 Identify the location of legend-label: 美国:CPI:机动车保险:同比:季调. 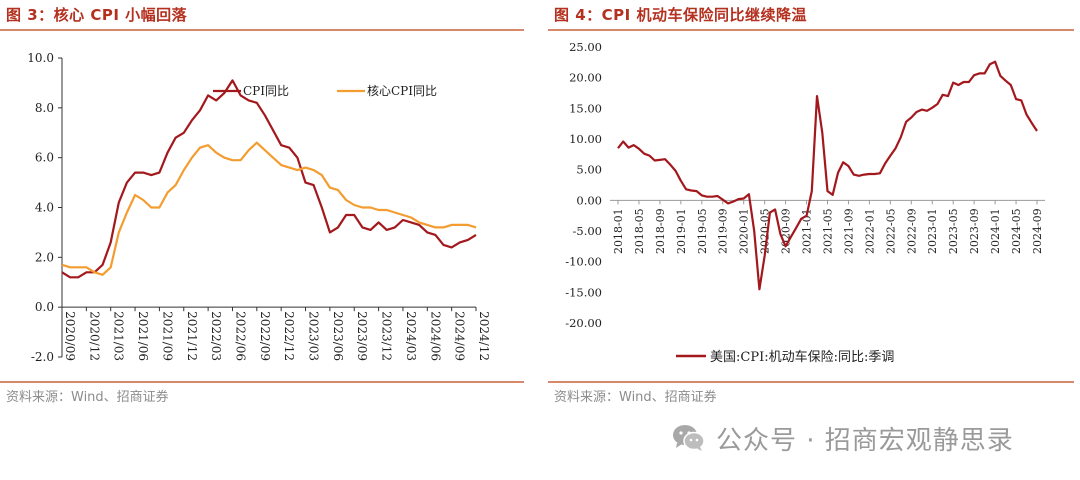
(802, 357).